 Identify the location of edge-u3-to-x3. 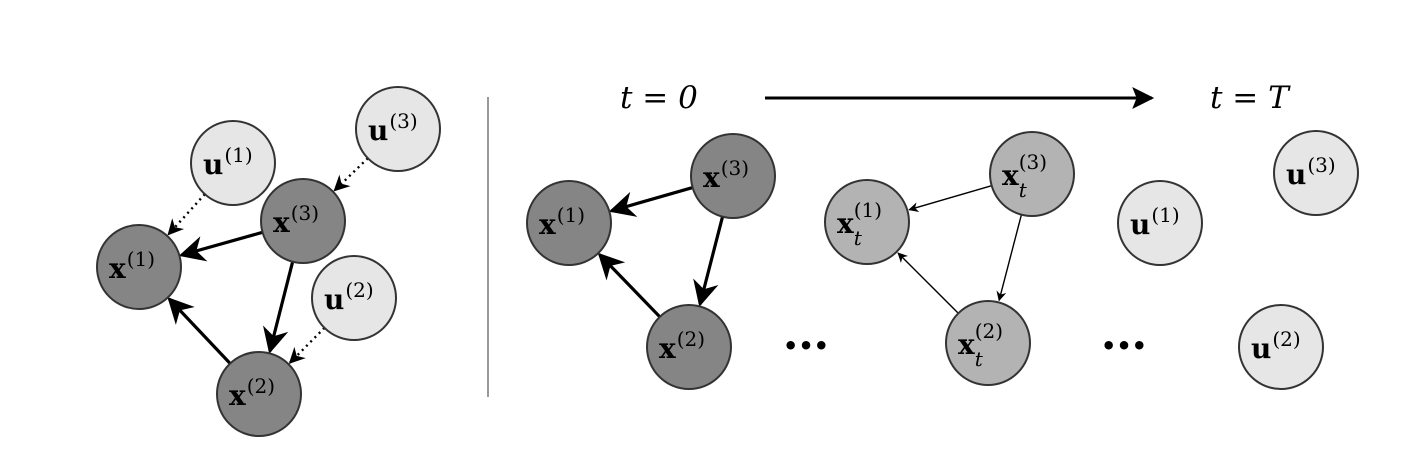
(351, 174).